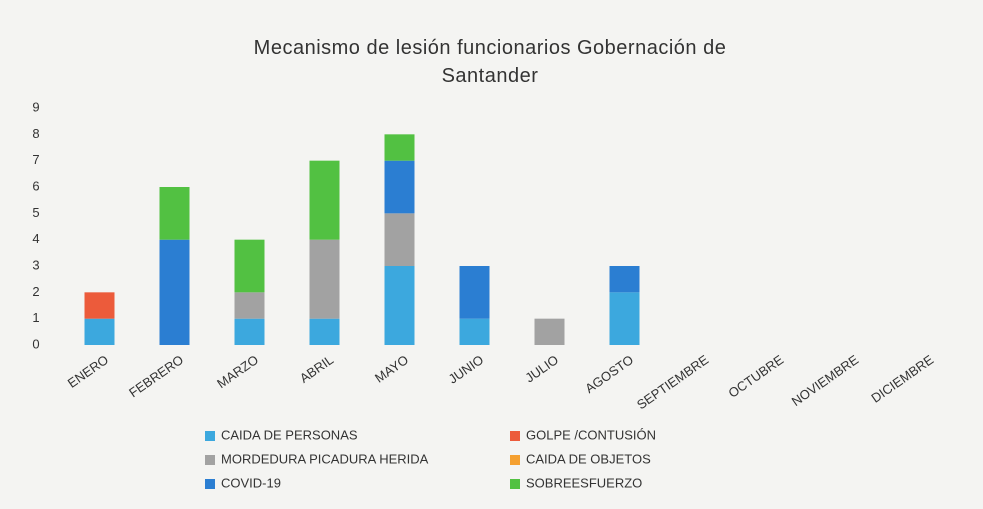 This screenshot has height=509, width=983. I want to click on x-tick-label: AGOSTO, so click(609, 374).